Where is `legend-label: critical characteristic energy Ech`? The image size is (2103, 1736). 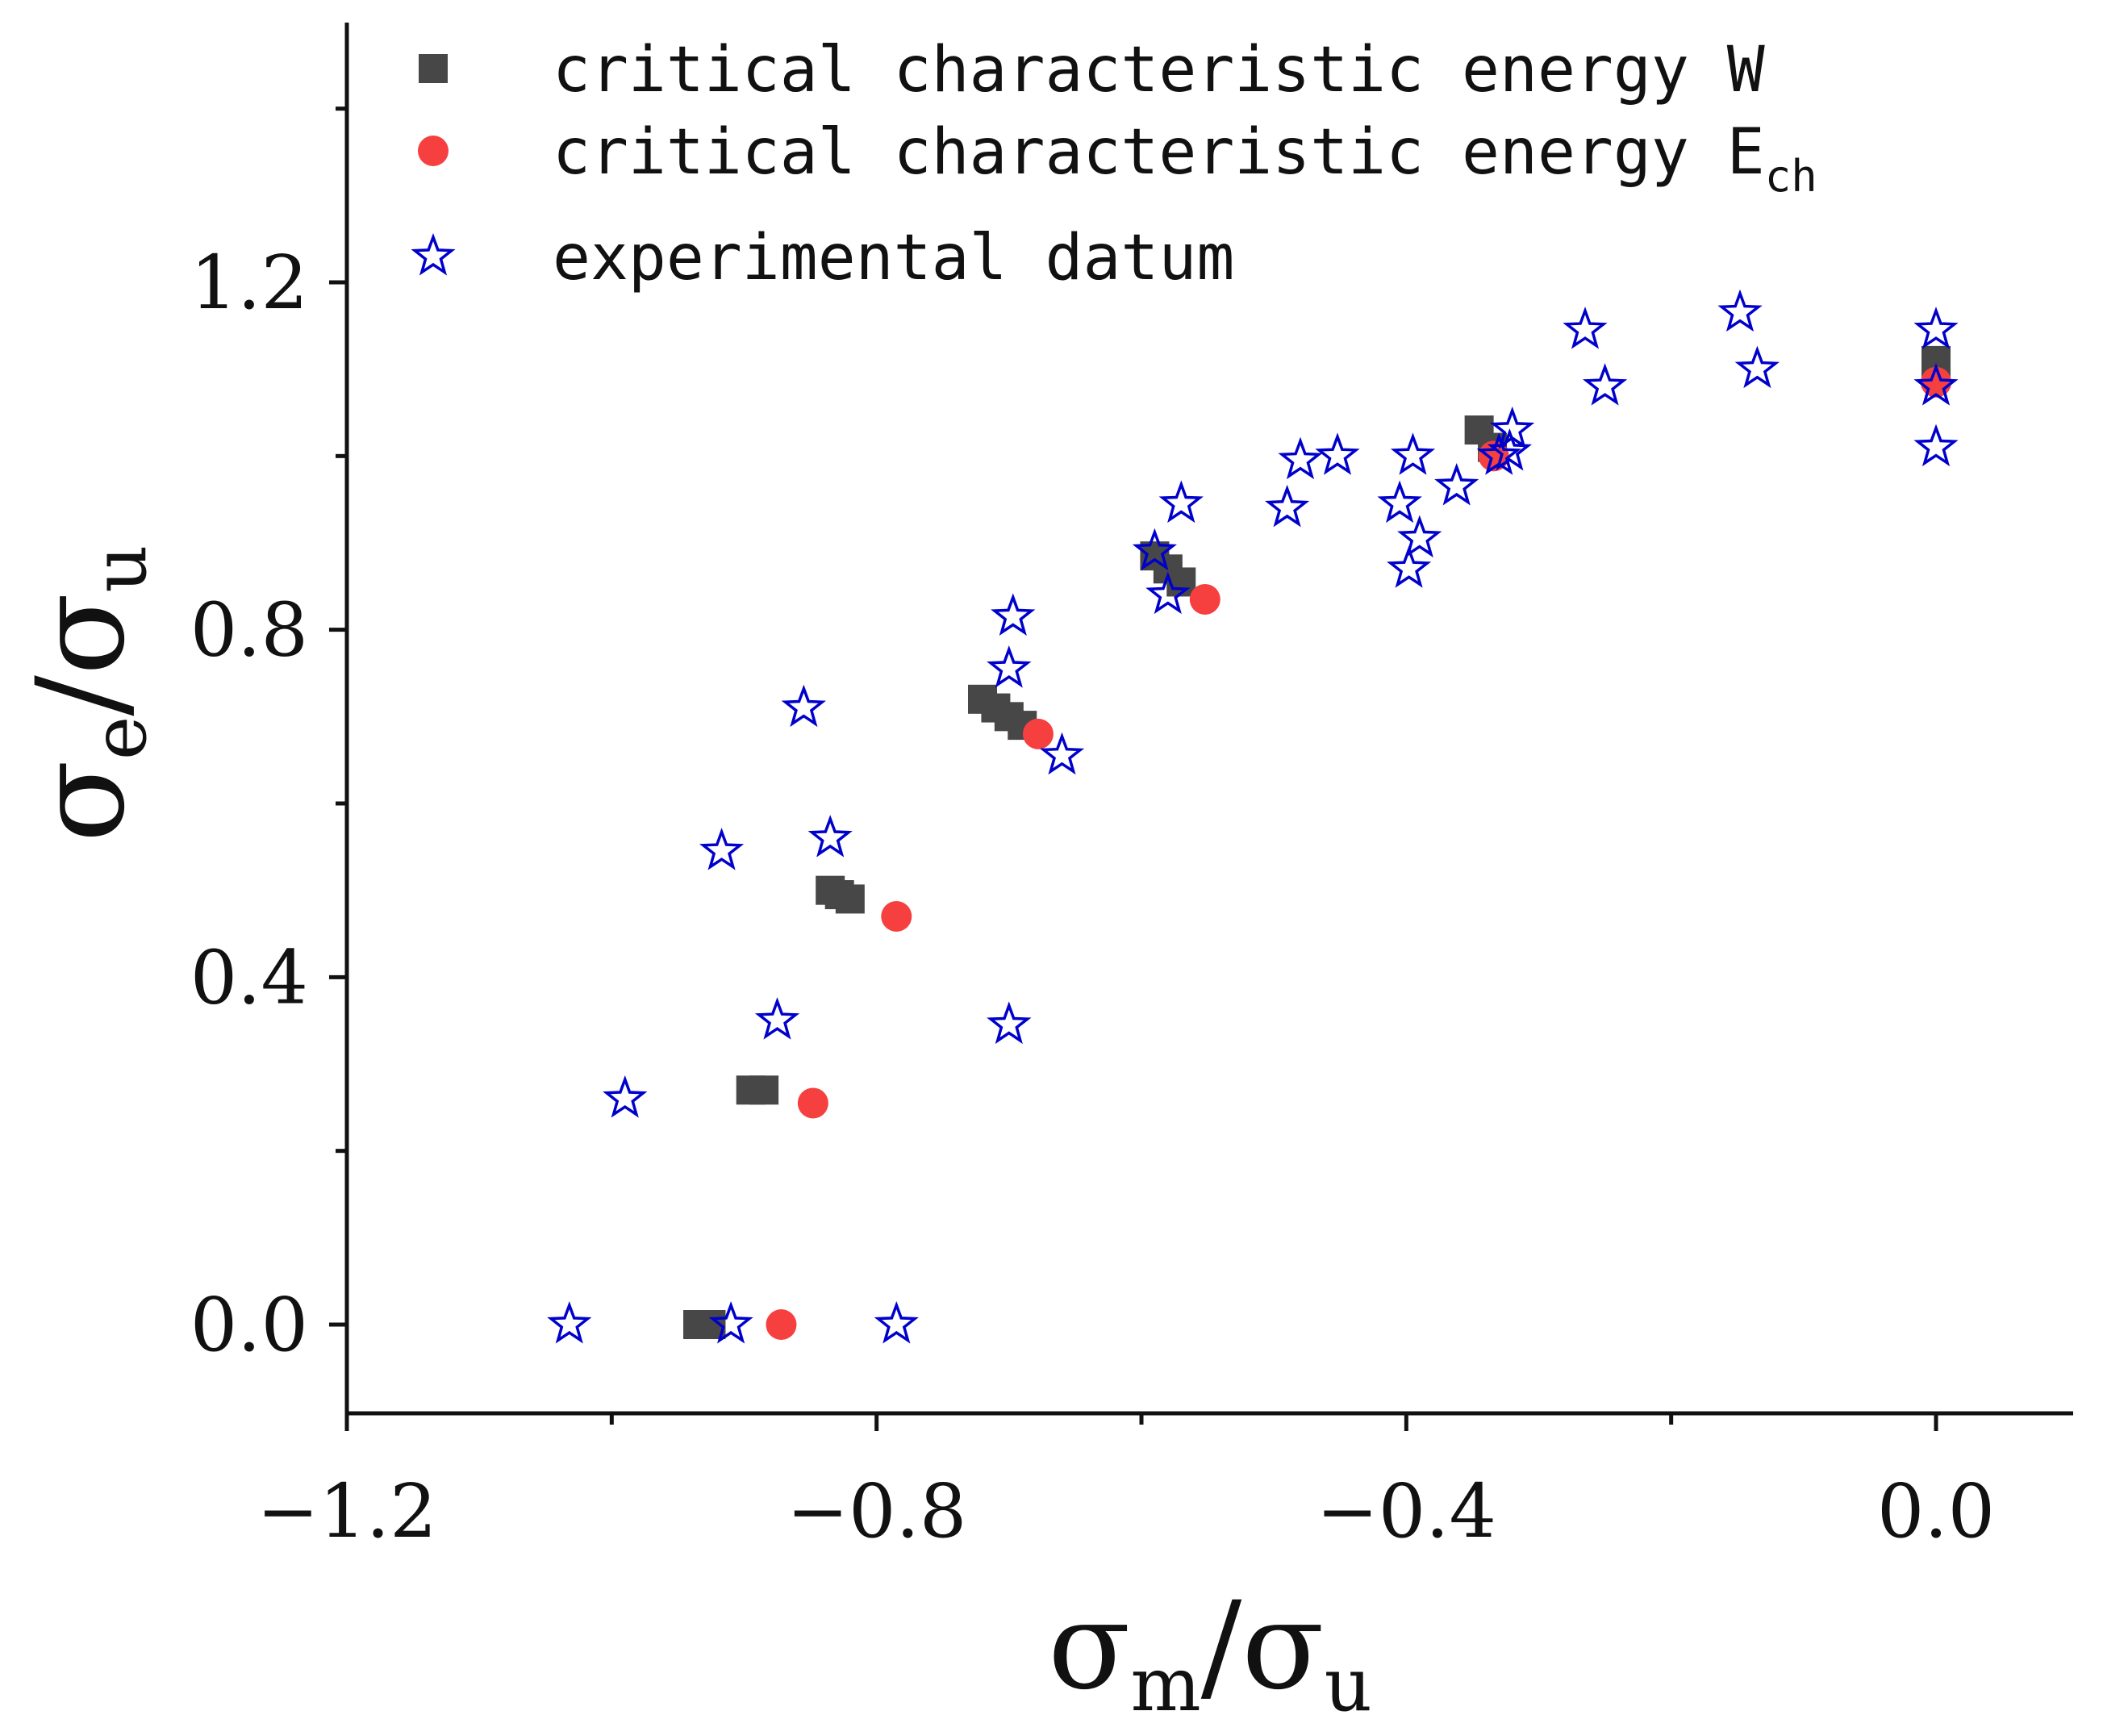 legend-label: critical characteristic energy Ech is located at coordinates (1185, 159).